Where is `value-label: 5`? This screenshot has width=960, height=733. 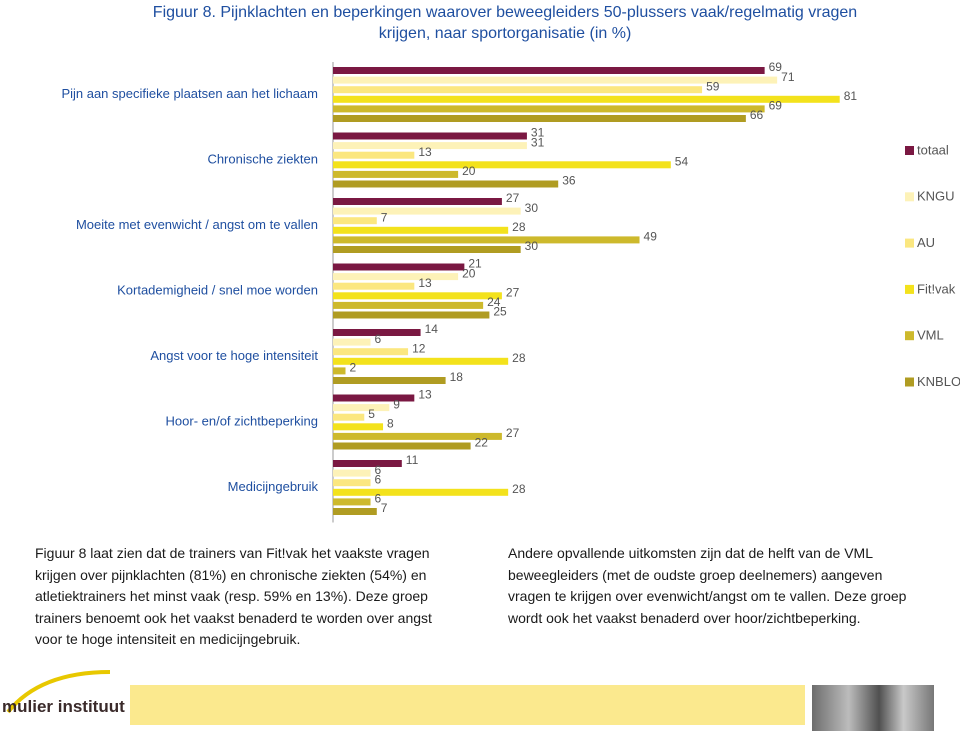
value-label: 5 is located at coordinates (371, 414).